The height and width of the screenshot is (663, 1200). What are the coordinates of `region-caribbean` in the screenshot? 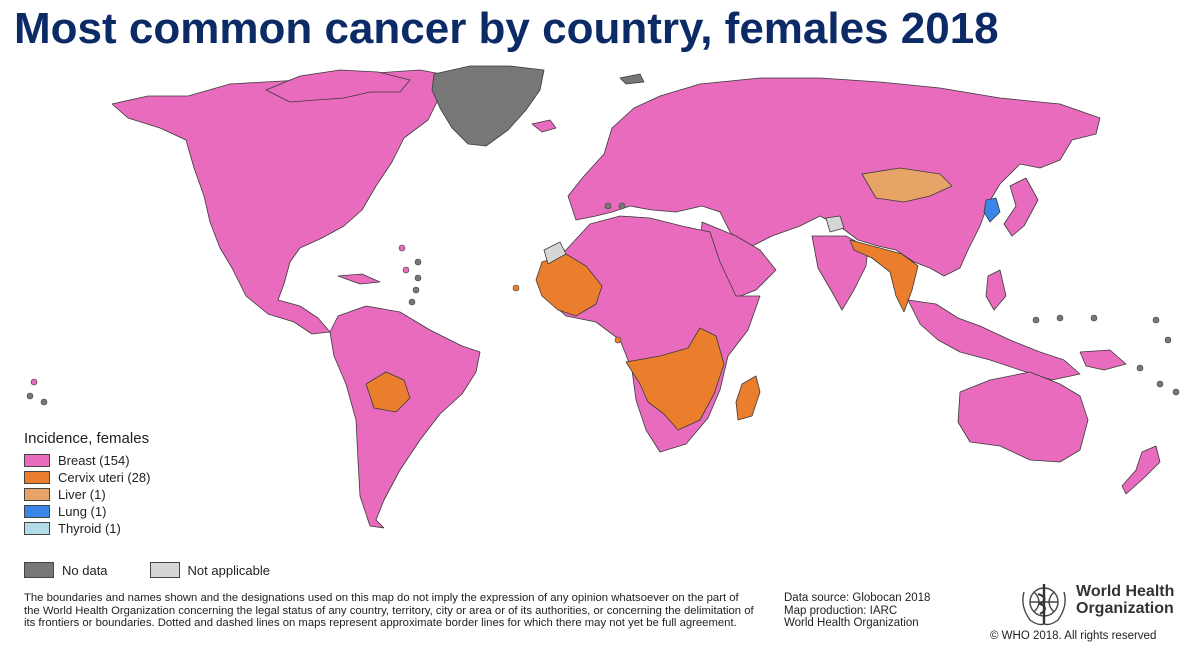 It's located at (359, 279).